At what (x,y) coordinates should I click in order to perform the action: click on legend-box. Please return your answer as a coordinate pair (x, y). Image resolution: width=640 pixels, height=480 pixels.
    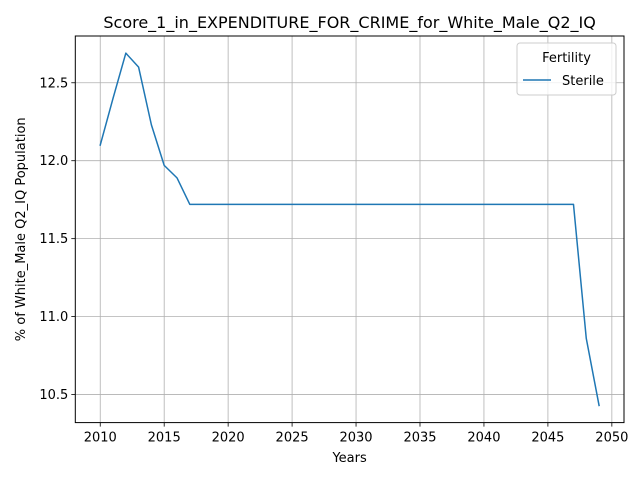
    Looking at the image, I should click on (566, 69).